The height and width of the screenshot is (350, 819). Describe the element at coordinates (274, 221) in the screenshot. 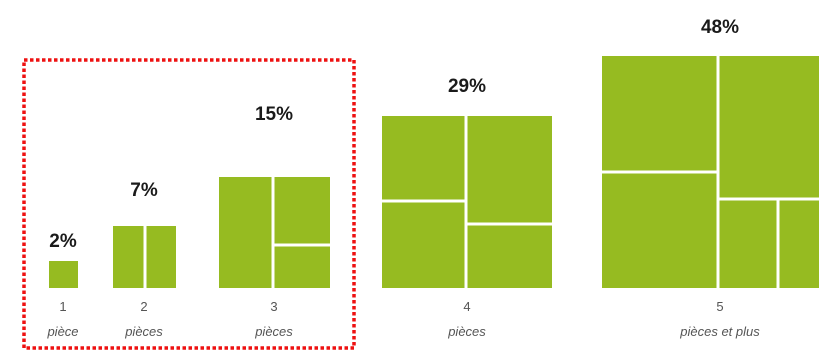

I see `category-group-3: 15% 3 pièces` at that location.